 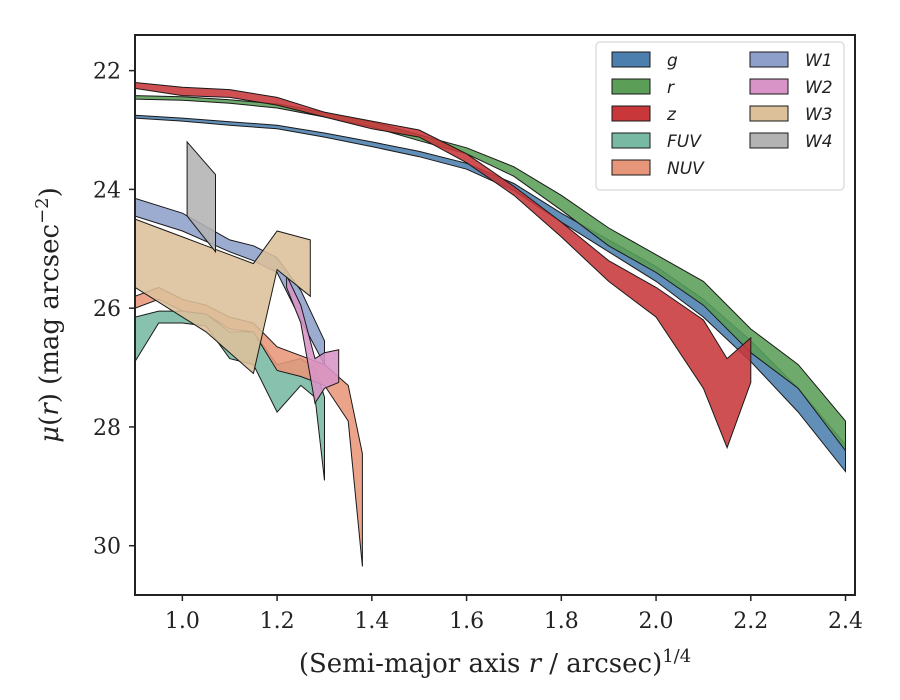 I want to click on band-w4, so click(x=201, y=197).